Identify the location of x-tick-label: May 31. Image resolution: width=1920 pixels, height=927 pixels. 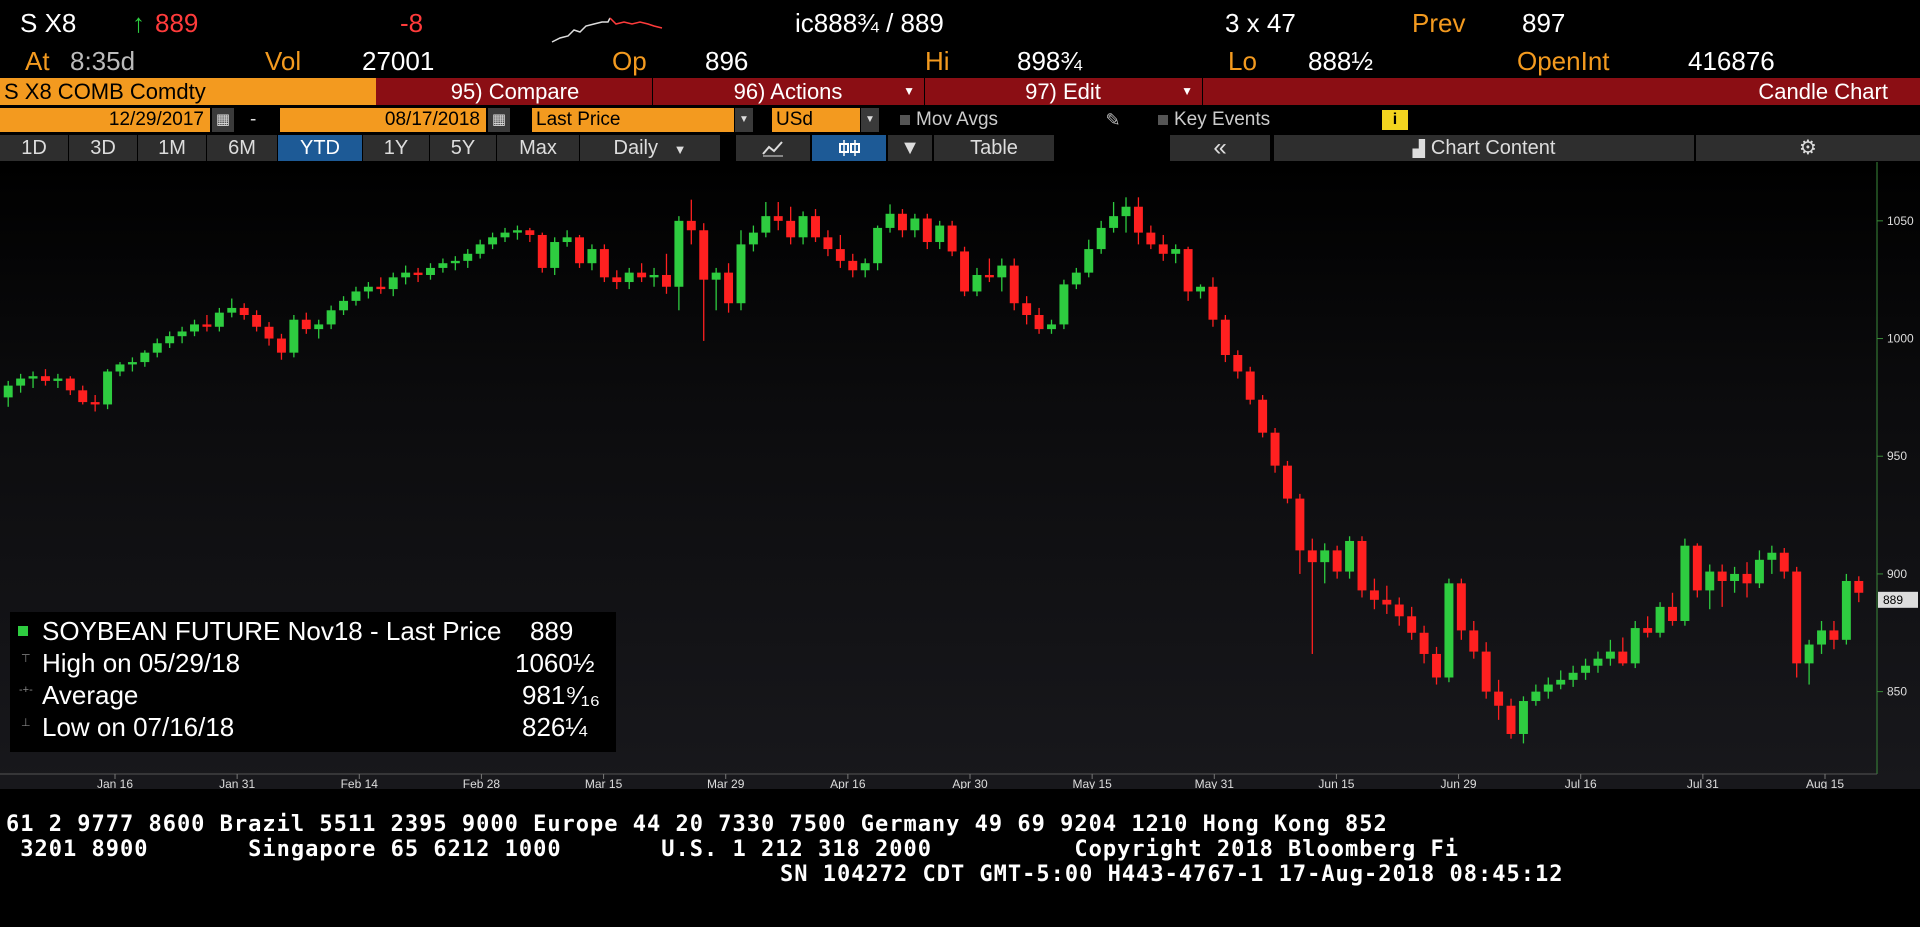
(1215, 783).